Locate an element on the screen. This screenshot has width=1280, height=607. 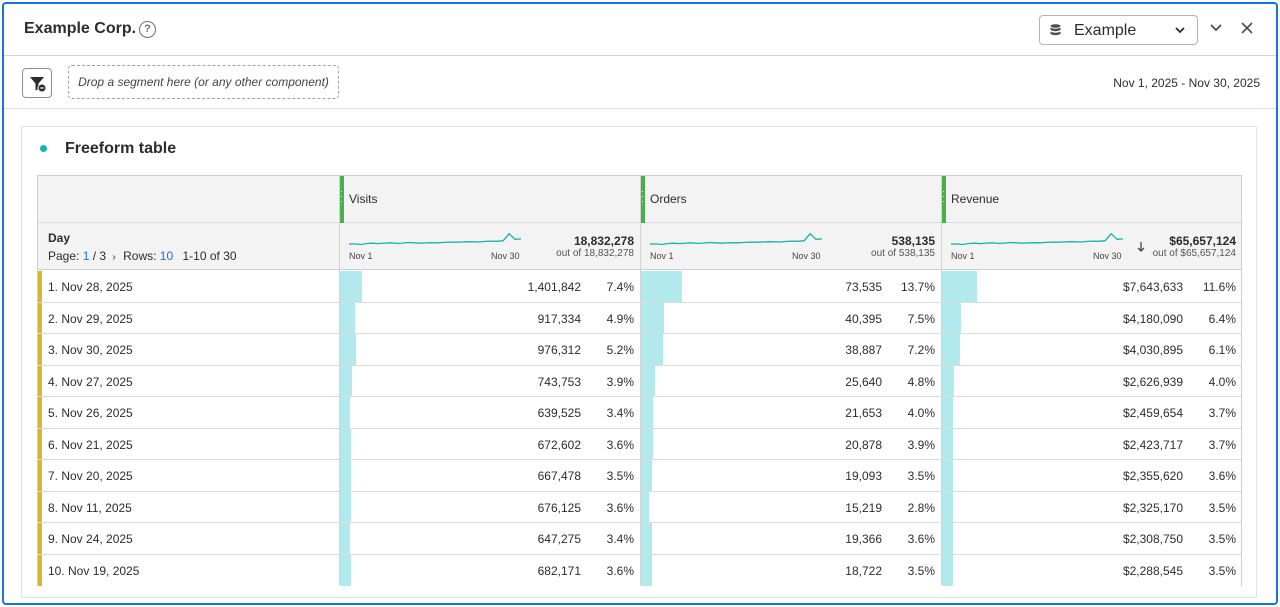
column-divider is located at coordinates (640, 380).